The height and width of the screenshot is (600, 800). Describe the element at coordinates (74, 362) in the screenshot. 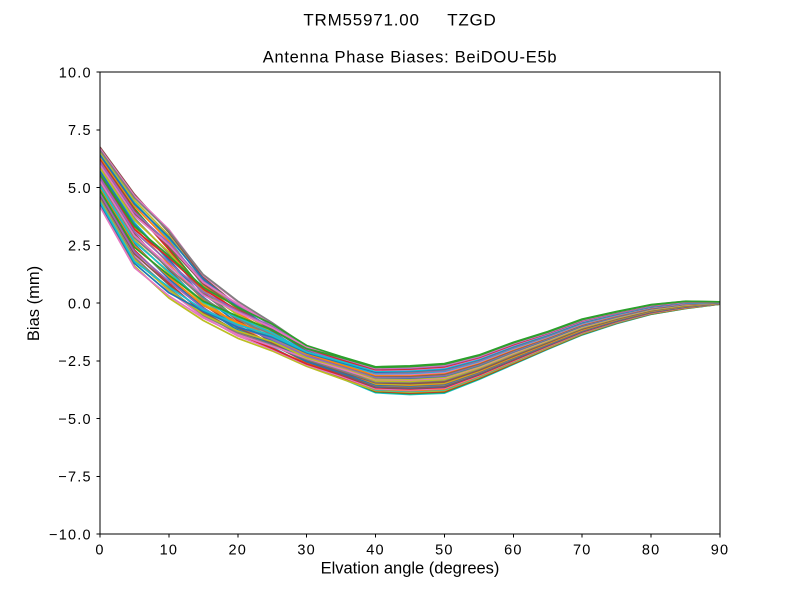

I see `svg-text: −2.5` at that location.